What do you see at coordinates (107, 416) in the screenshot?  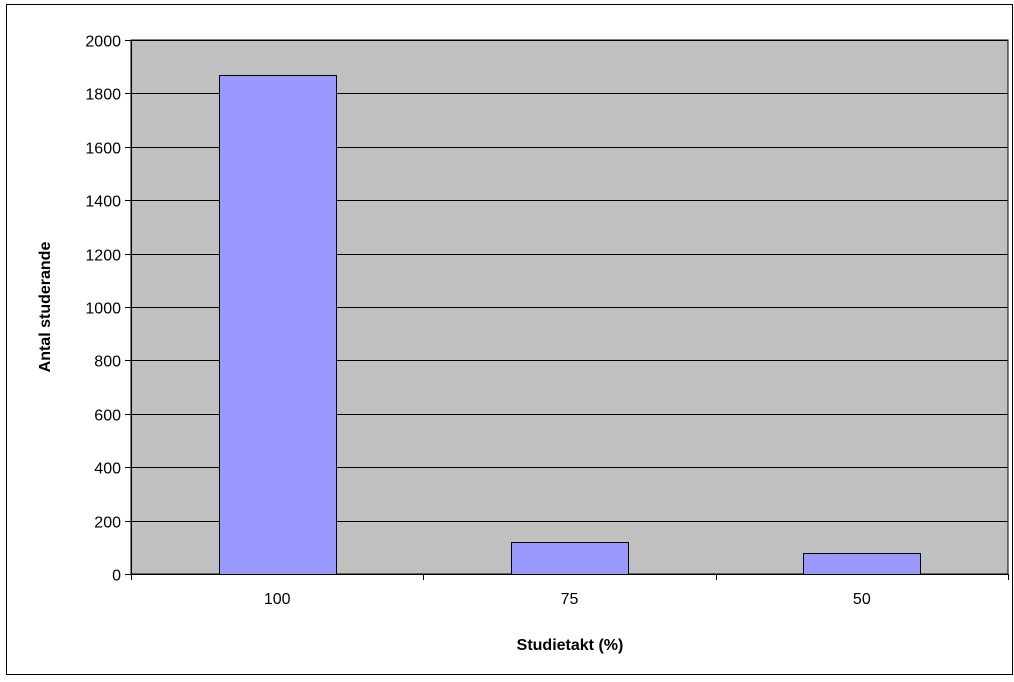 I see `y-tick-label: 600` at bounding box center [107, 416].